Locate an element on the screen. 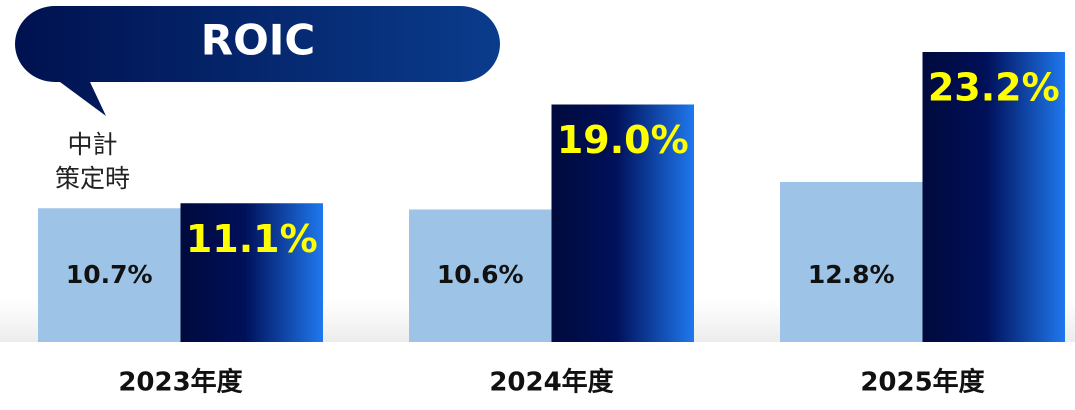 The width and height of the screenshot is (1075, 410). x-tick-label: 2023年度 is located at coordinates (180, 382).